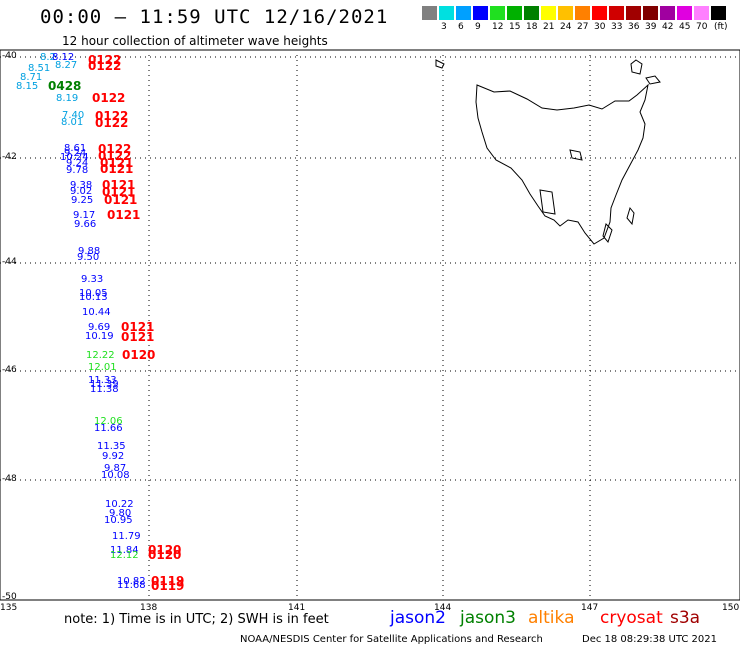  What do you see at coordinates (214, 17) in the screenshot?
I see `map-title: 00:00 – 11:59 UTC 12/16/2021` at bounding box center [214, 17].